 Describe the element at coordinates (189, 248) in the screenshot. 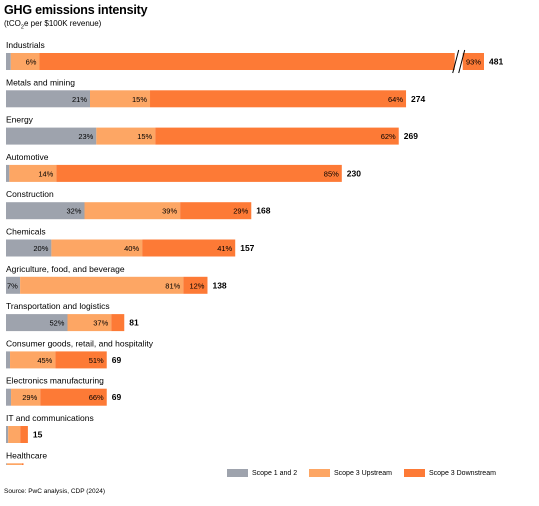

I see `bar-segment-chemicals-scope-3-downstream` at that location.